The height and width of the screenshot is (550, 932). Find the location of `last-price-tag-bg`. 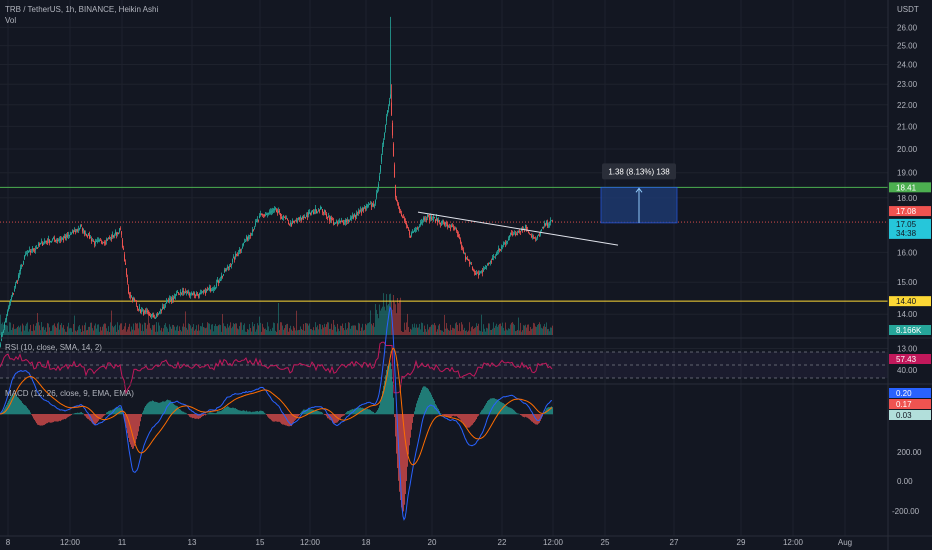

last-price-tag-bg is located at coordinates (910, 228).